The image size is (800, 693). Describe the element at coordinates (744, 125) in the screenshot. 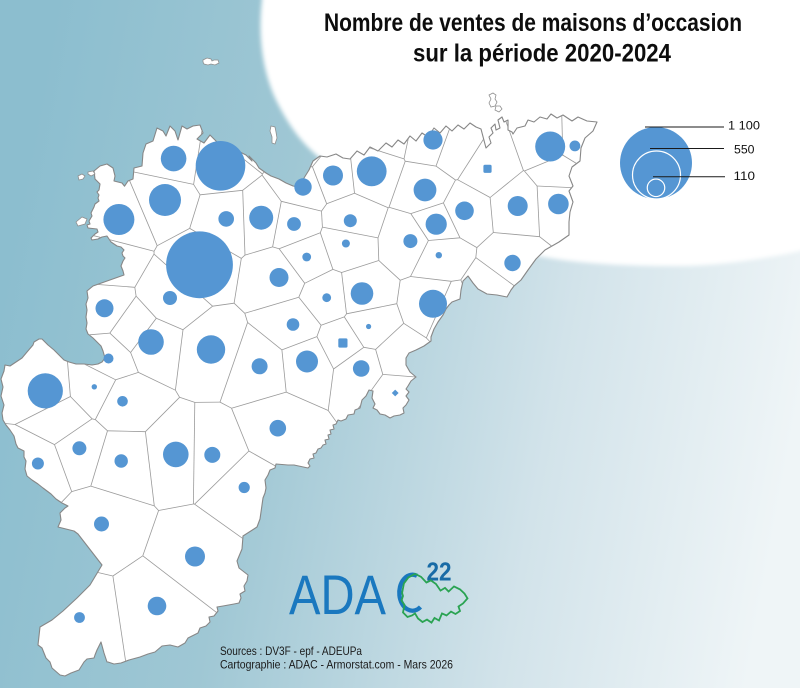

I see `svg-text: 1 100` at that location.